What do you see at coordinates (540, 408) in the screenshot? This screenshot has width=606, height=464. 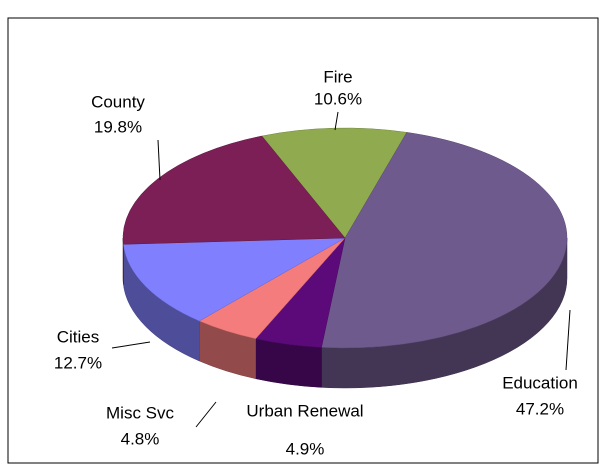 I see `value-label: 47.2%` at bounding box center [540, 408].